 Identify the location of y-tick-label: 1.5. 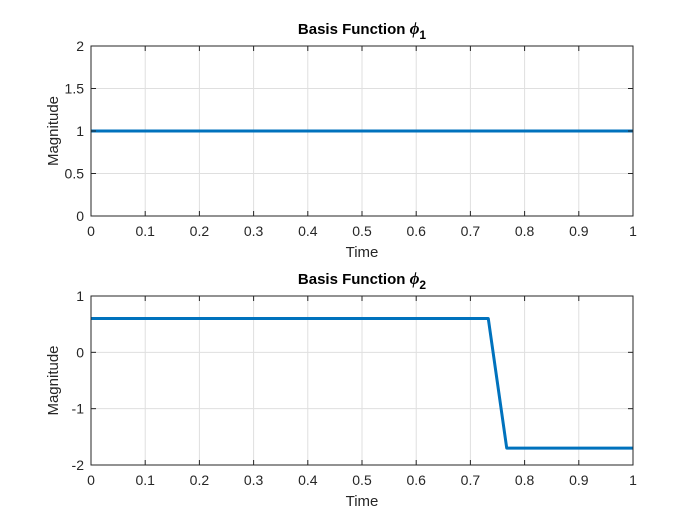
(75, 89).